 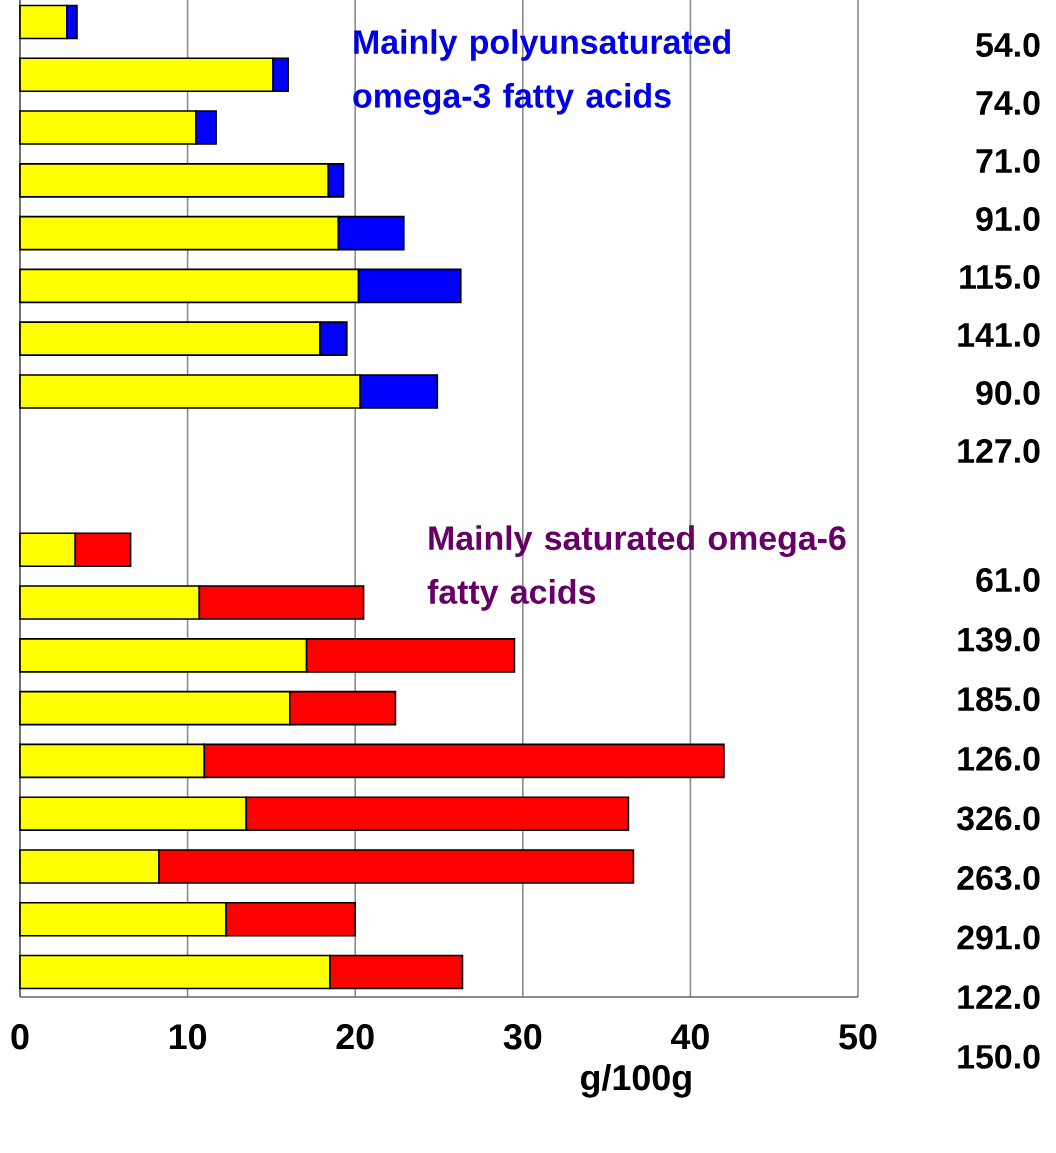 I want to click on x-tick-label: 50, so click(x=858, y=1037).